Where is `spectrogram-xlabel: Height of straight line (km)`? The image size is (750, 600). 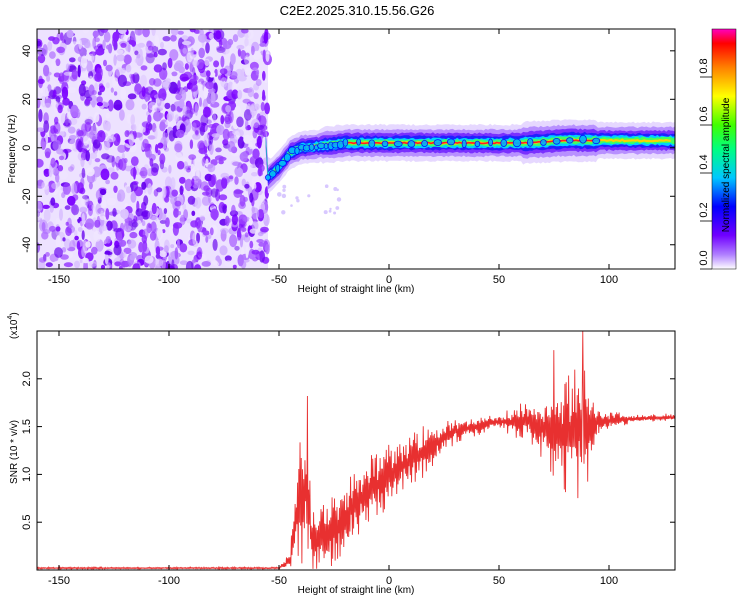
spectrogram-xlabel: Height of straight line (km) is located at coordinates (356, 289).